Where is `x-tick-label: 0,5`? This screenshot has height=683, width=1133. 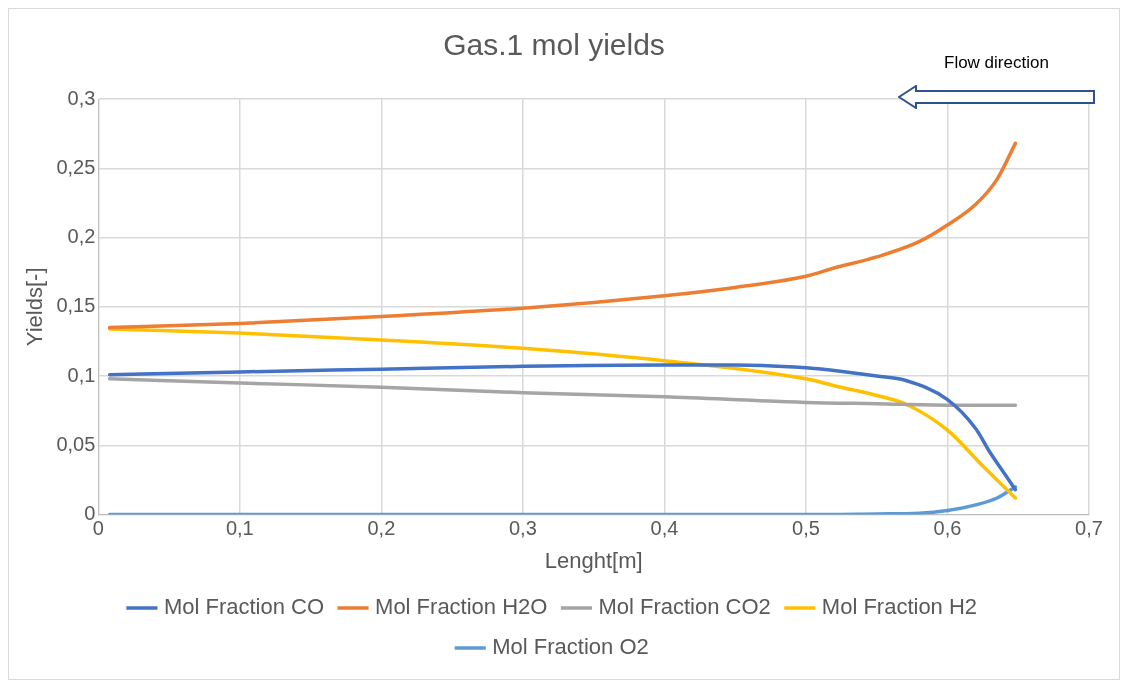
x-tick-label: 0,5 is located at coordinates (806, 528).